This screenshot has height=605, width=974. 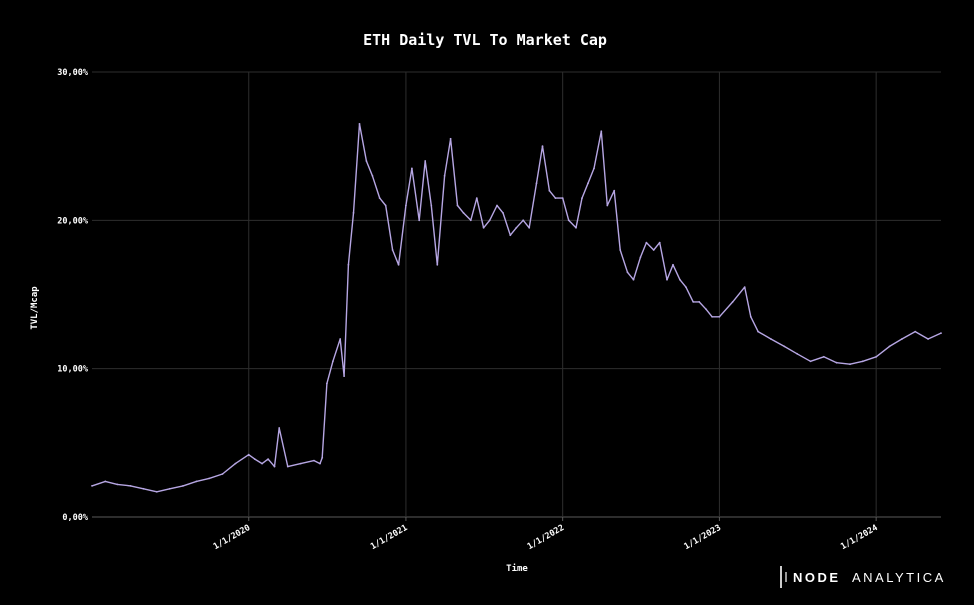 I want to click on x-tick-label: 1/1/2020, so click(x=232, y=537).